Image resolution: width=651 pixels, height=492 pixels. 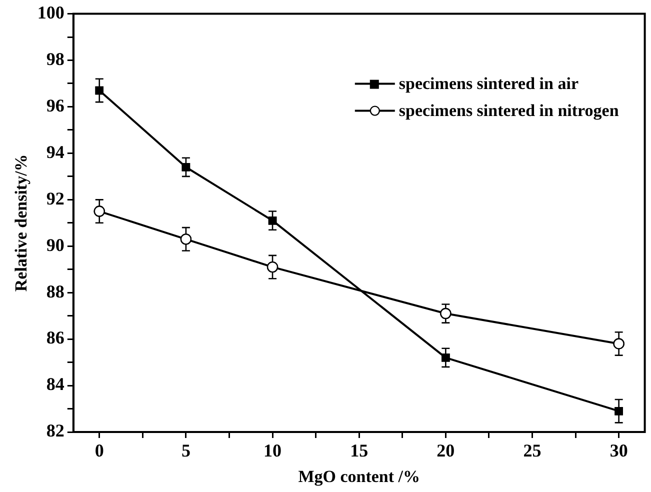 I want to click on legend-label: specimens sintered in air, so click(x=488, y=84).